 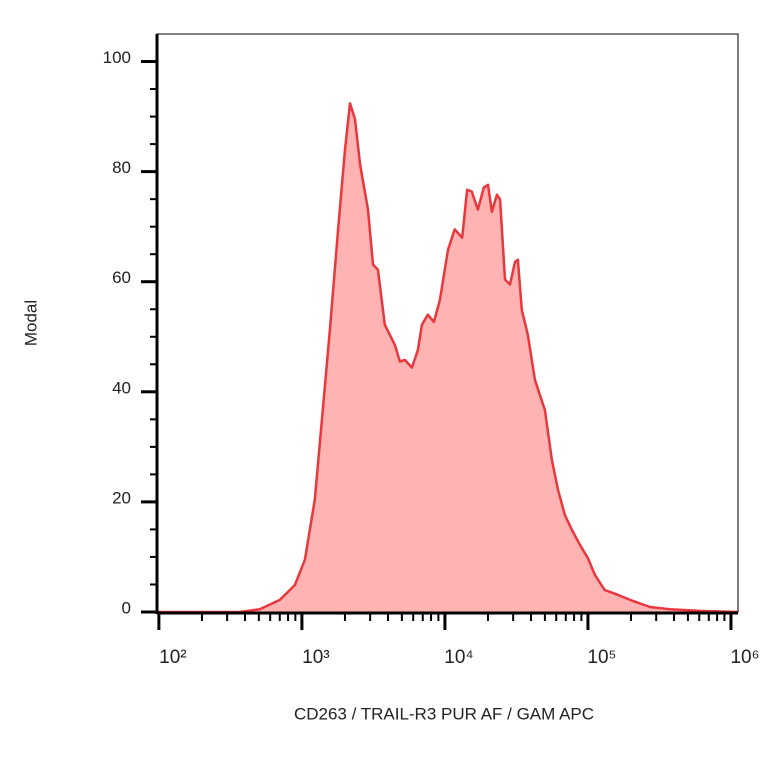 I want to click on y-tick-label: 60, so click(x=121, y=277).